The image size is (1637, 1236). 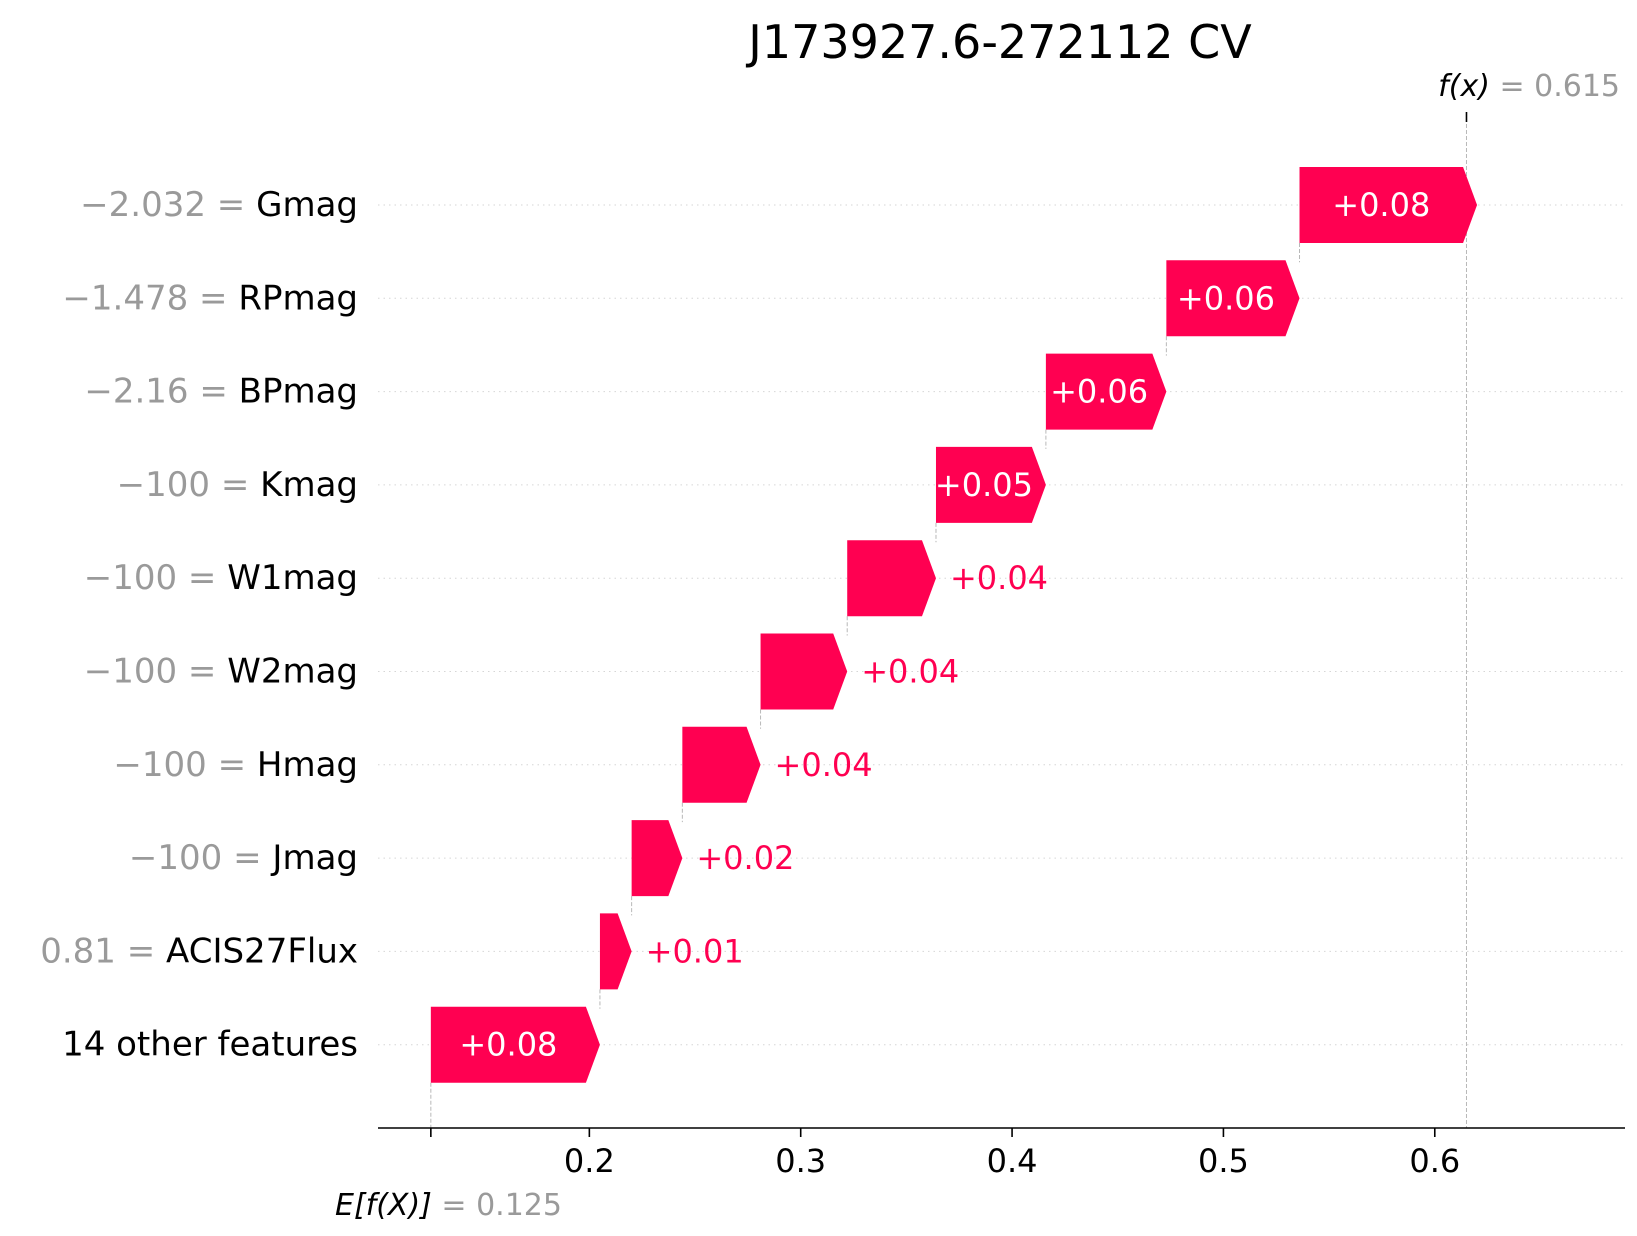 I want to click on feature-value: −2.16 =, so click(x=161, y=392).